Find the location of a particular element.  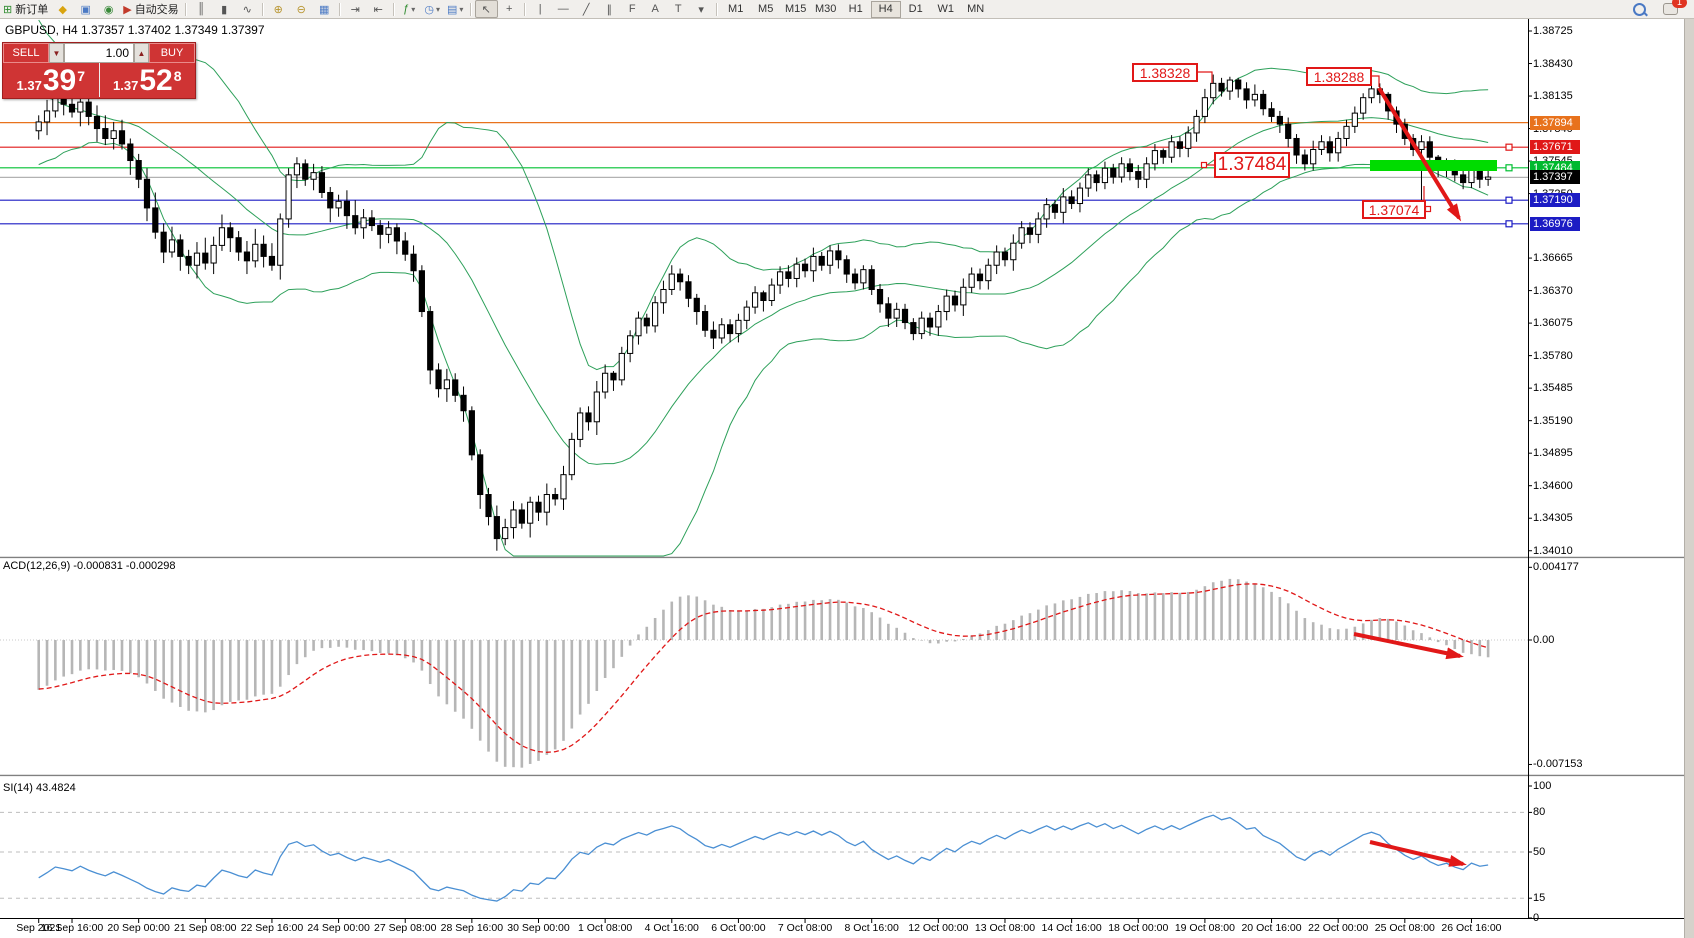

red-arrows is located at coordinates (1410, 476).